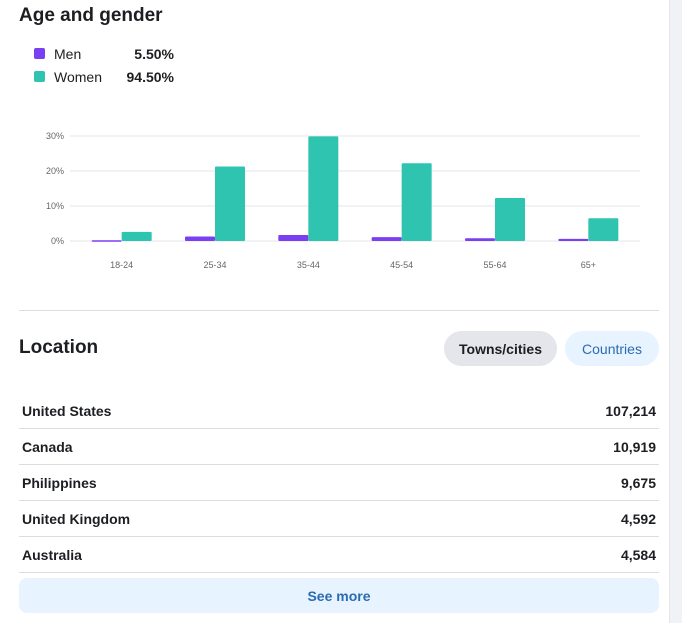 The image size is (682, 623). I want to click on location-count: 4,592, so click(638, 519).